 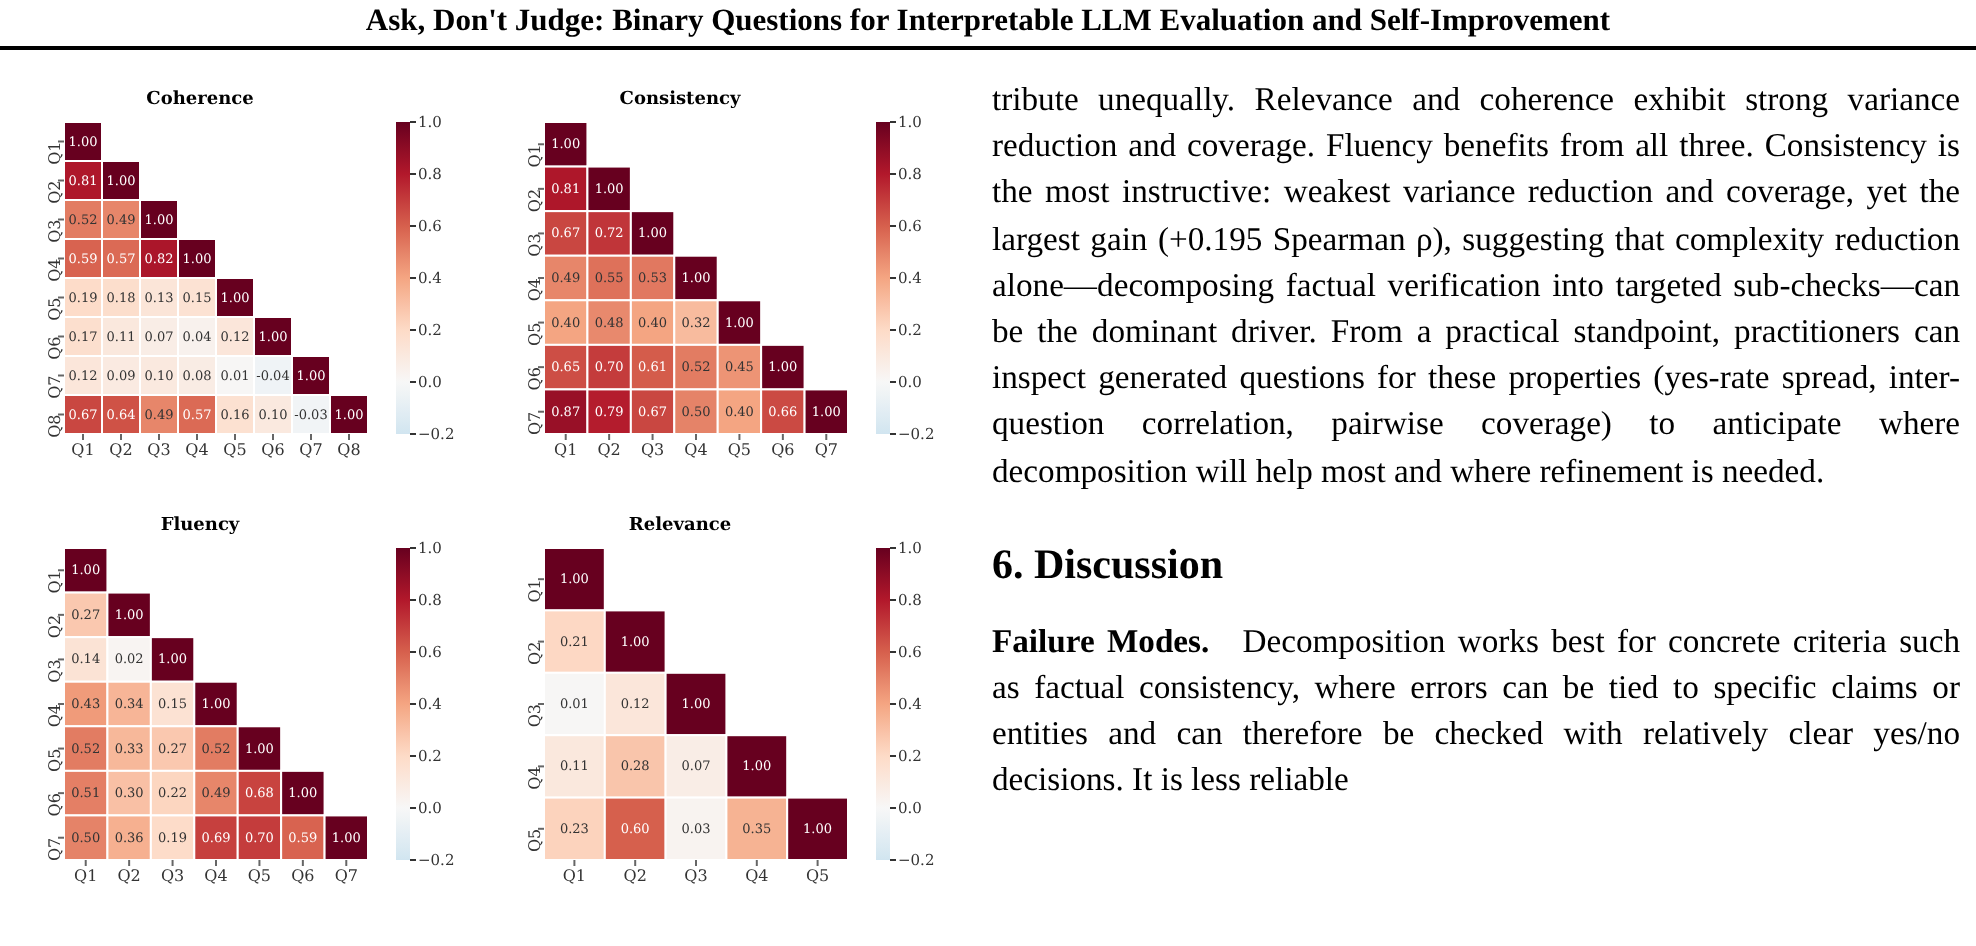 I want to click on x-tick-label: Q8, so click(x=349, y=450).